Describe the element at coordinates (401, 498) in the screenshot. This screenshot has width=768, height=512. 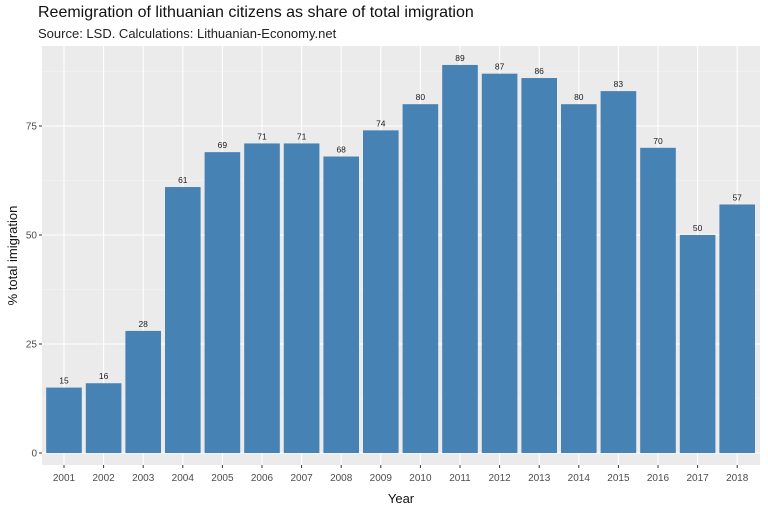
I see `x-axis-title: Year` at that location.